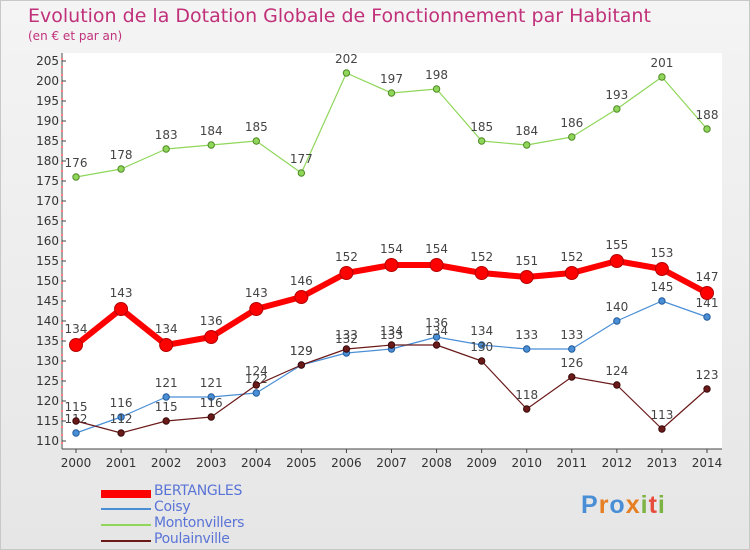 The width and height of the screenshot is (750, 550). What do you see at coordinates (391, 79) in the screenshot?
I see `data-label-montonvillers: 197` at bounding box center [391, 79].